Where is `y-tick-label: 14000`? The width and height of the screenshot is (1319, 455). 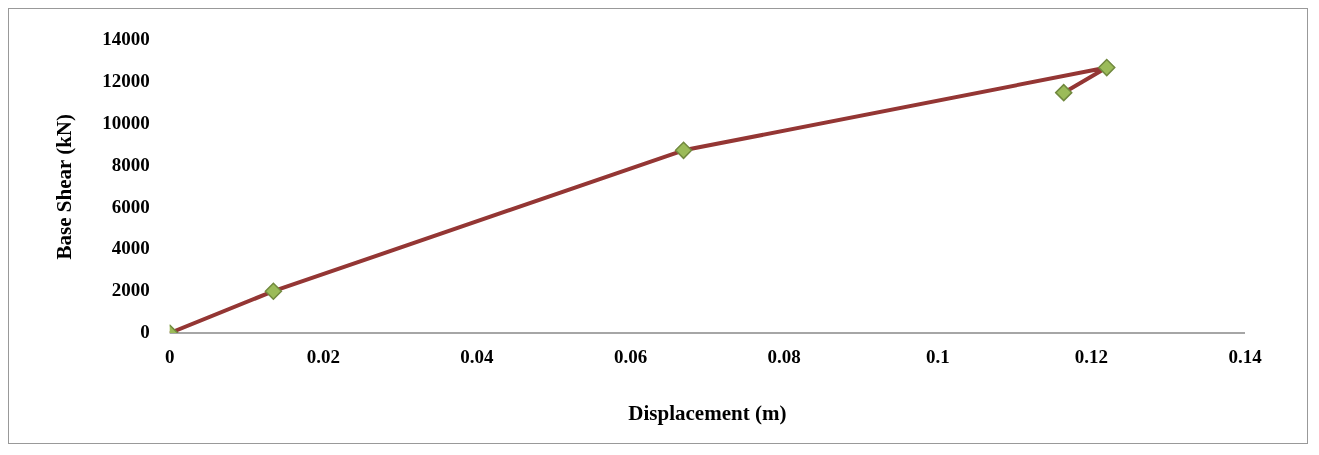
y-tick-label: 14000 is located at coordinates (126, 39).